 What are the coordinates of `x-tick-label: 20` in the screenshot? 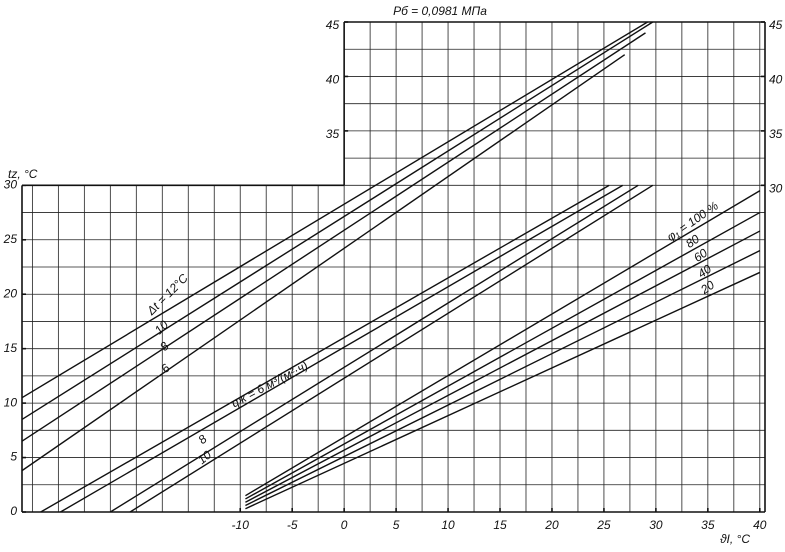 It's located at (551, 525).